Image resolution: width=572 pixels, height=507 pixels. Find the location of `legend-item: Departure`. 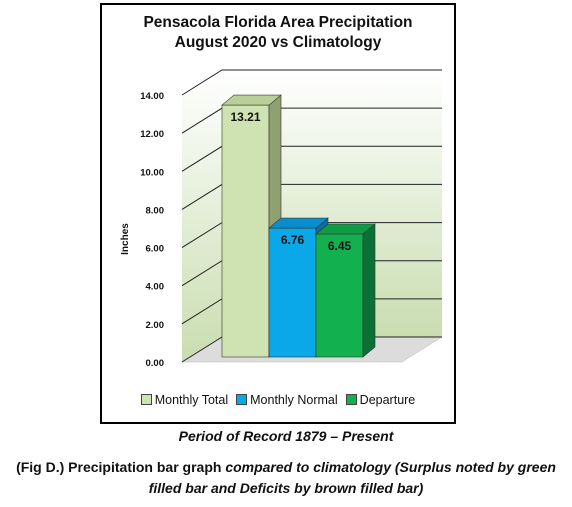

legend-item: Departure is located at coordinates (380, 400).